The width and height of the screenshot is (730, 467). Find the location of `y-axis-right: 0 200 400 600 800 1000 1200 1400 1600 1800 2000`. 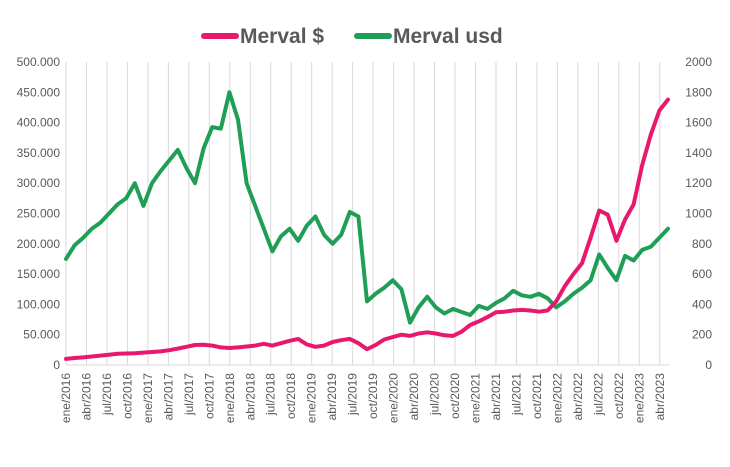

y-axis-right: 0 200 400 600 800 1000 1200 1400 1600 1800 2000 is located at coordinates (698, 213).